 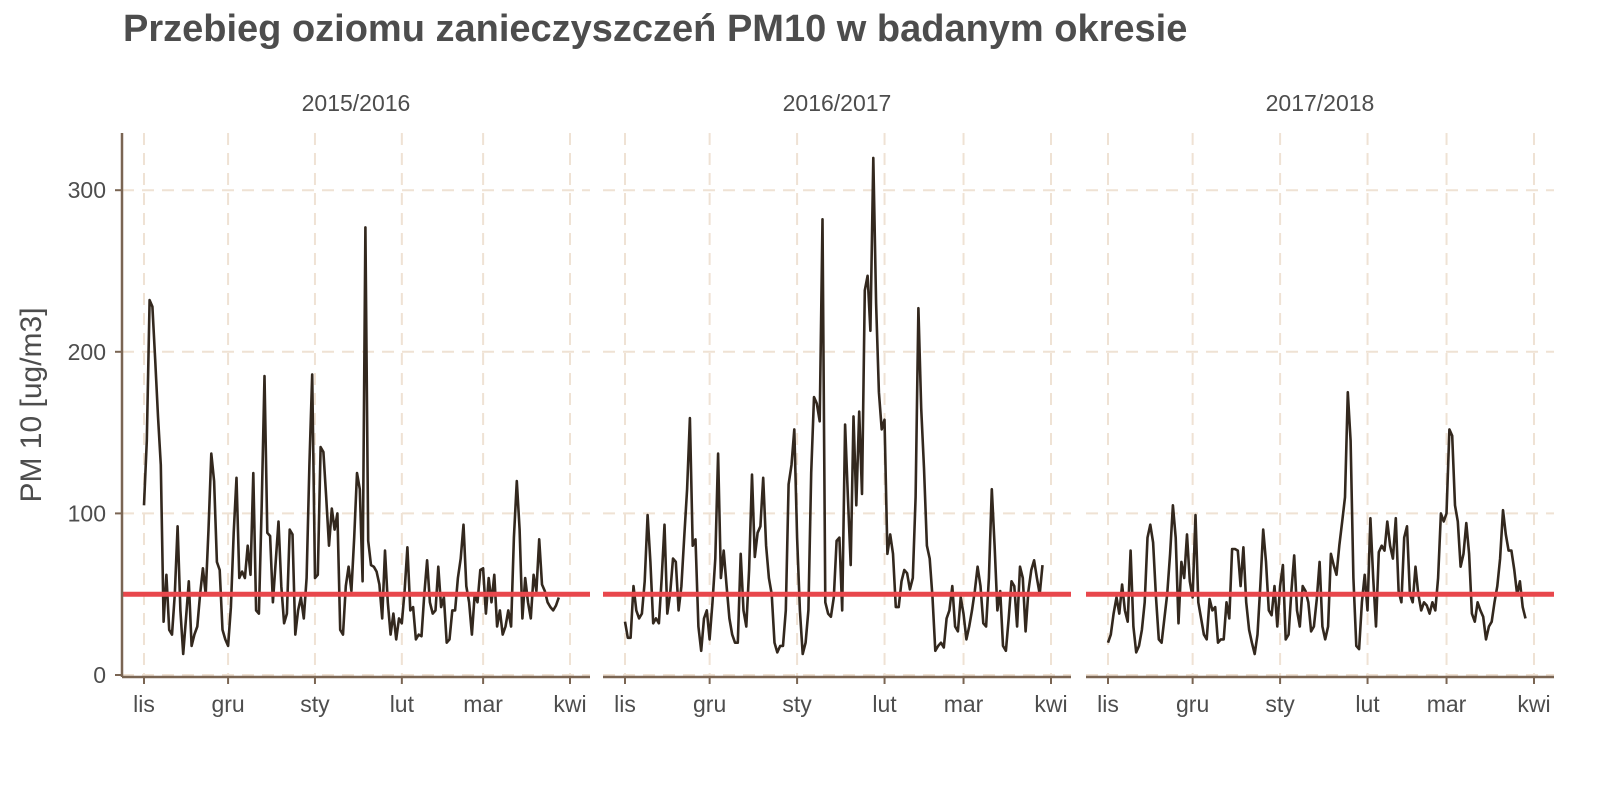 What do you see at coordinates (1320, 103) in the screenshot?
I see `facet-label: 2017/2018` at bounding box center [1320, 103].